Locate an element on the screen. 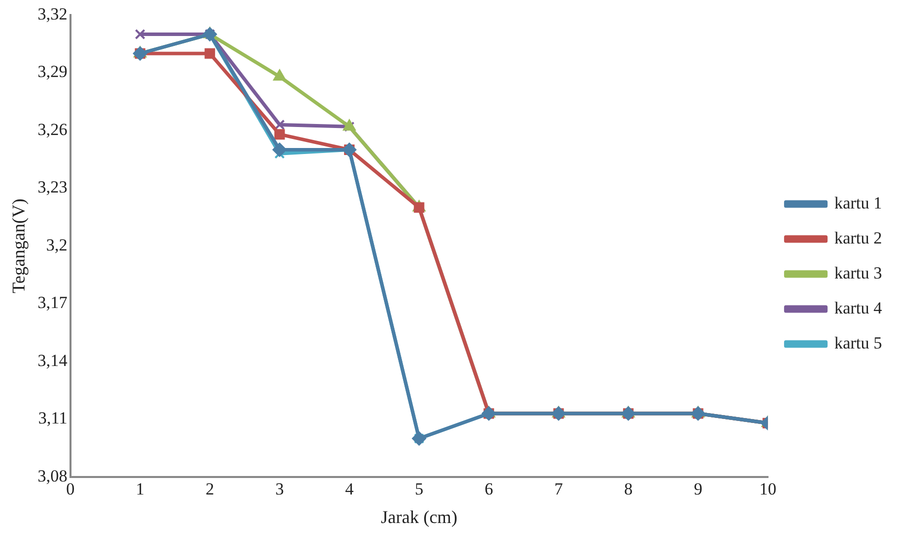  y-tick-label: 3,23 is located at coordinates (53, 187).